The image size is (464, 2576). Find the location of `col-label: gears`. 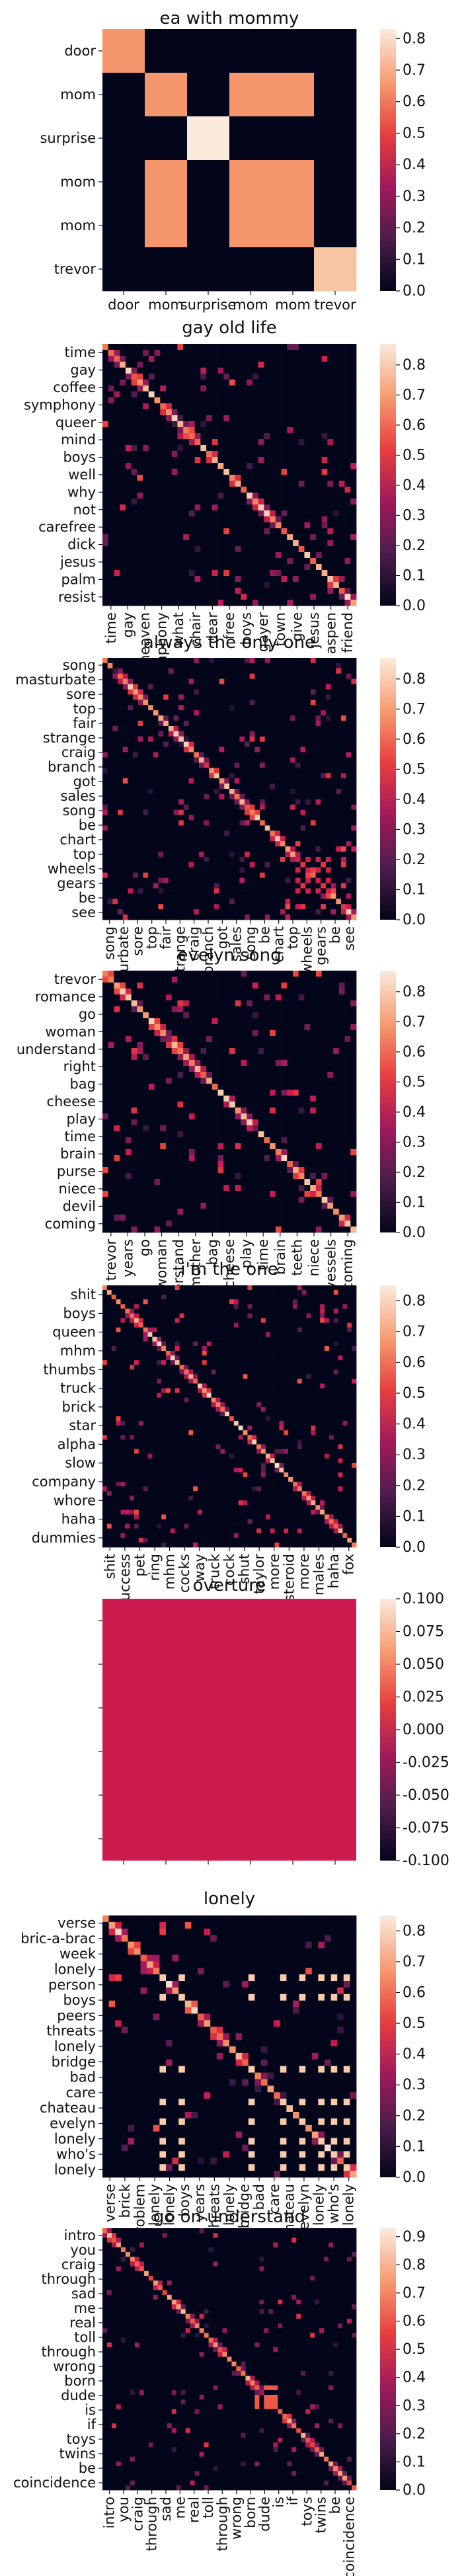

col-label: gears is located at coordinates (321, 946).